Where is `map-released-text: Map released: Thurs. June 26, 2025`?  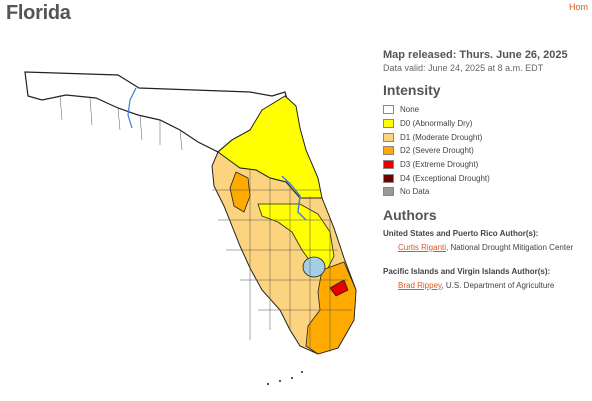
map-released-text: Map released: Thurs. June 26, 2025 is located at coordinates (475, 55).